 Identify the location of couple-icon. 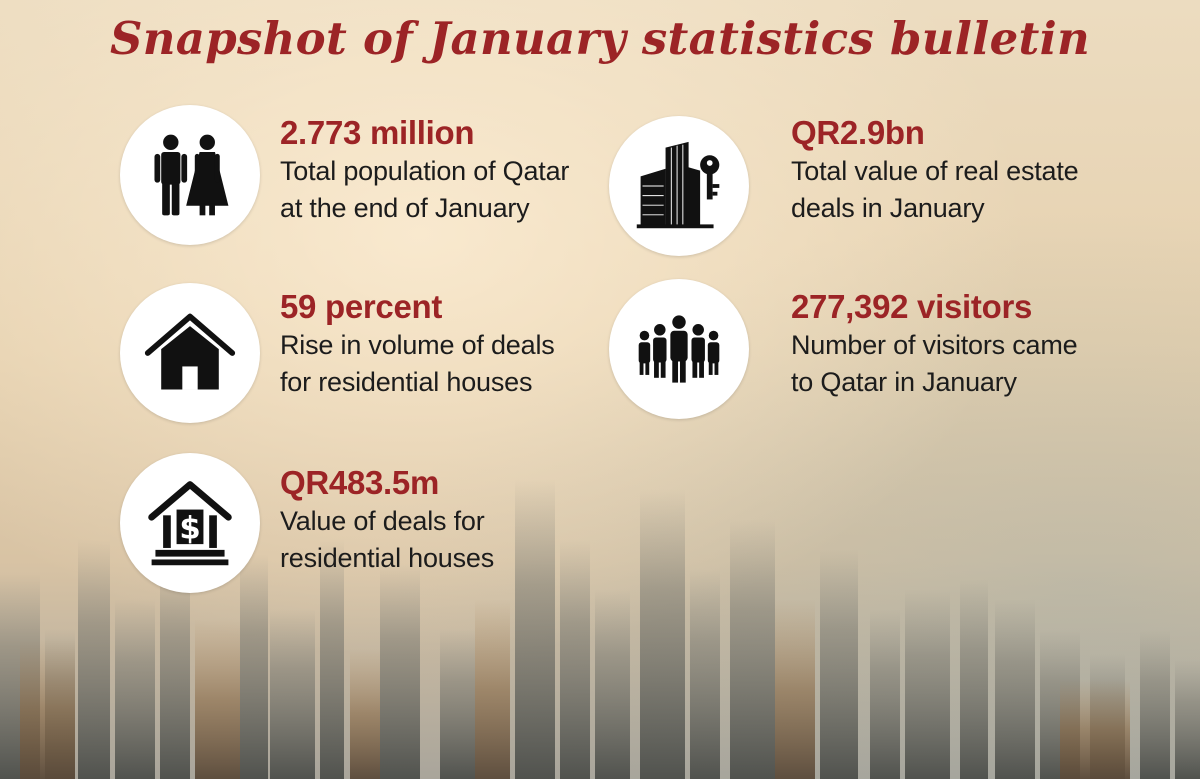
(190, 175).